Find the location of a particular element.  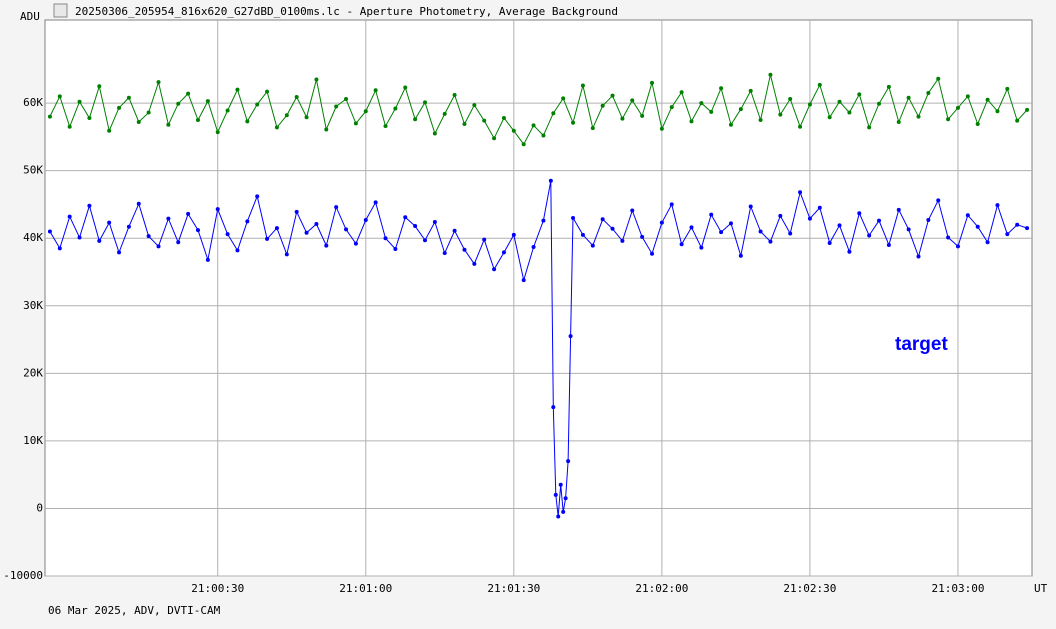

y-tick-label: 30K is located at coordinates (33, 305).